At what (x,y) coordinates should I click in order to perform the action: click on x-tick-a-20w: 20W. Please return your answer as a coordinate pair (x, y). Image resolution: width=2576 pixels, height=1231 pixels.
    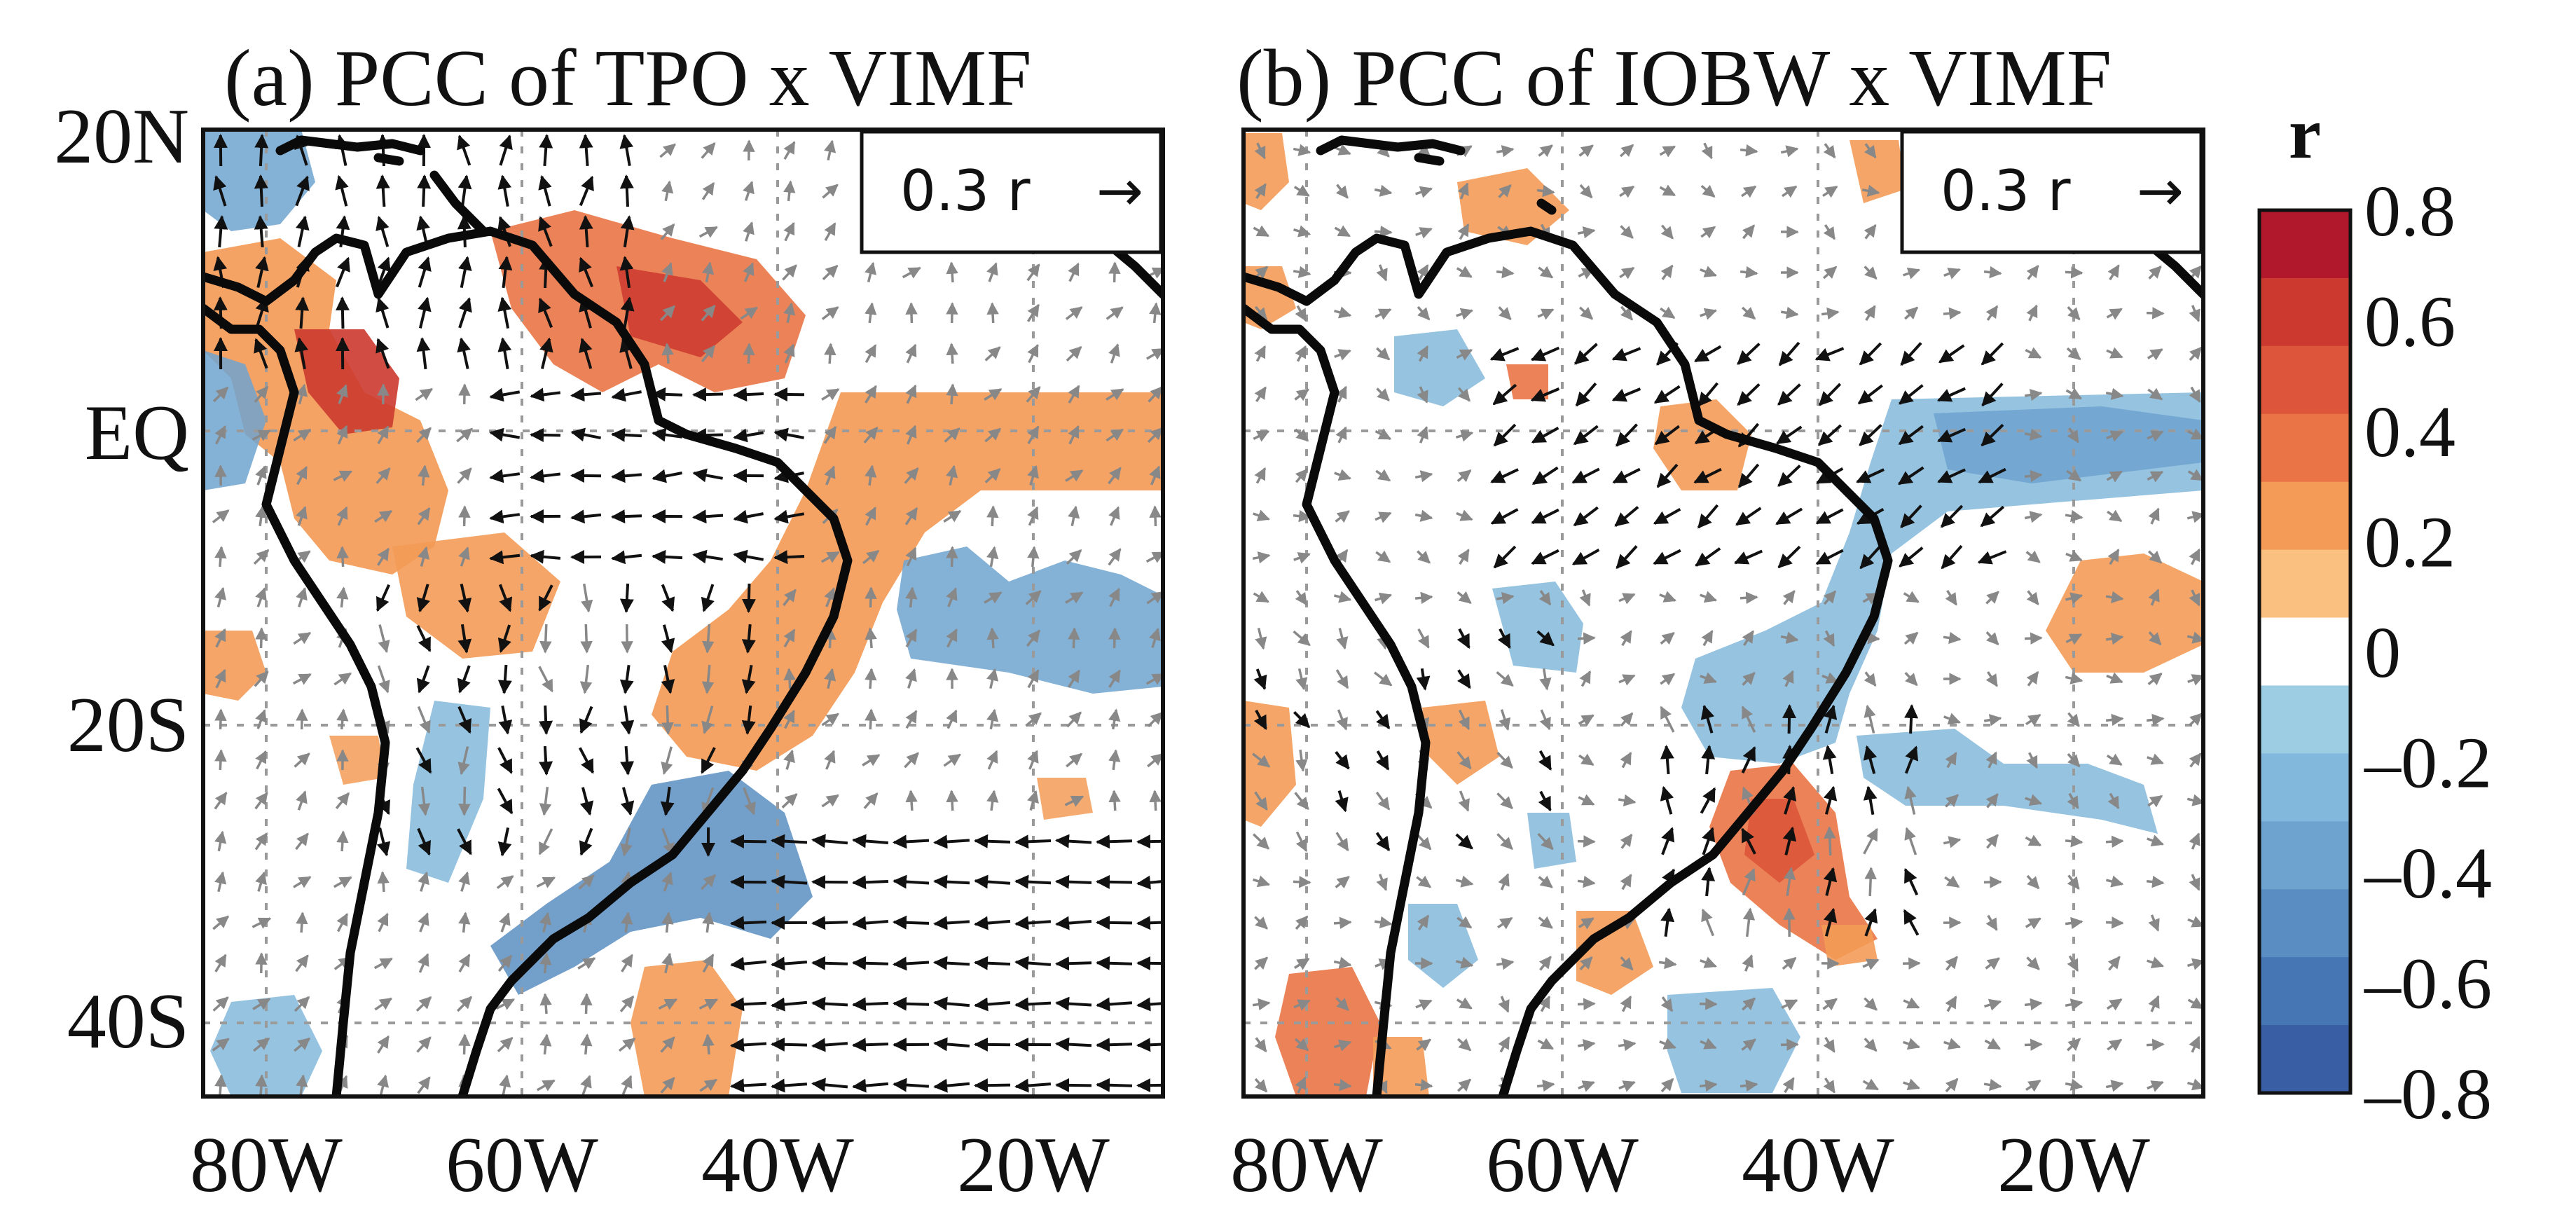
    Looking at the image, I should click on (1033, 1165).